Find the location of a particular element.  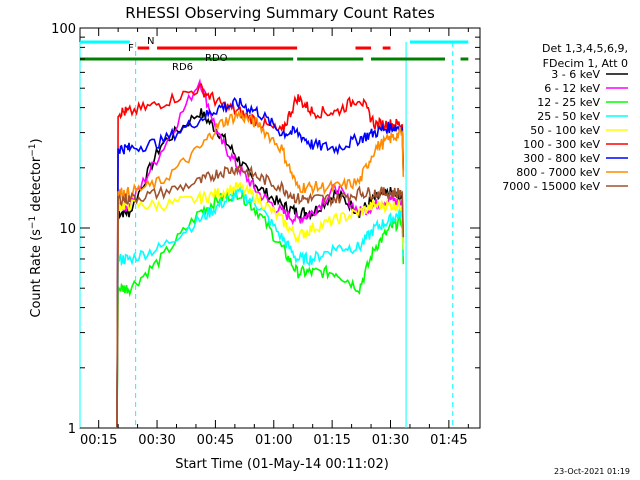

legend-entry-label: 800 - 7000 keV is located at coordinates (558, 172).